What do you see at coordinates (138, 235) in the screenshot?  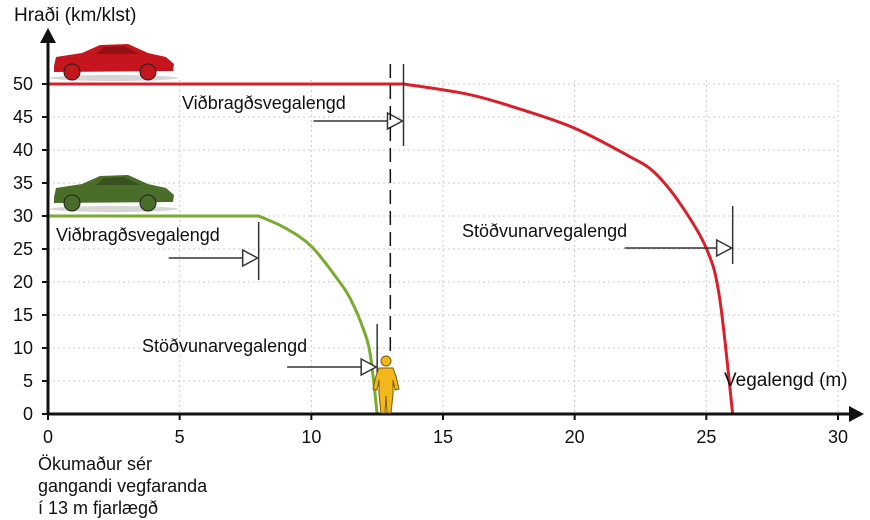 I see `green-reaction-label: Viðbragðsvegalengd` at bounding box center [138, 235].